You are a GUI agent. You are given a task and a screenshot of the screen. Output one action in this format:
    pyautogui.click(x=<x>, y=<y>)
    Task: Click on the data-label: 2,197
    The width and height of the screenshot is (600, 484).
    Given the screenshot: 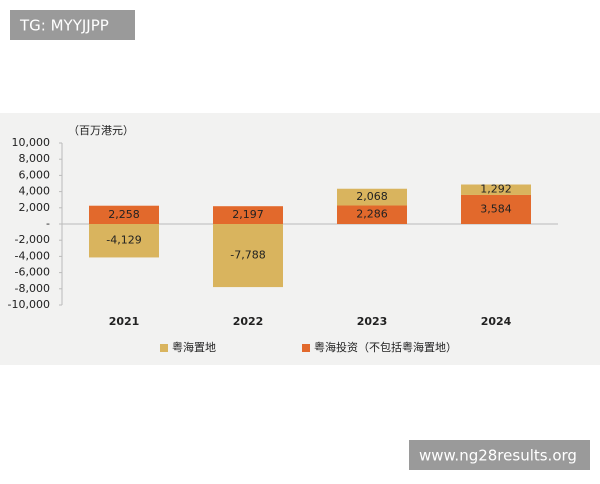 What is the action you would take?
    pyautogui.click(x=248, y=214)
    